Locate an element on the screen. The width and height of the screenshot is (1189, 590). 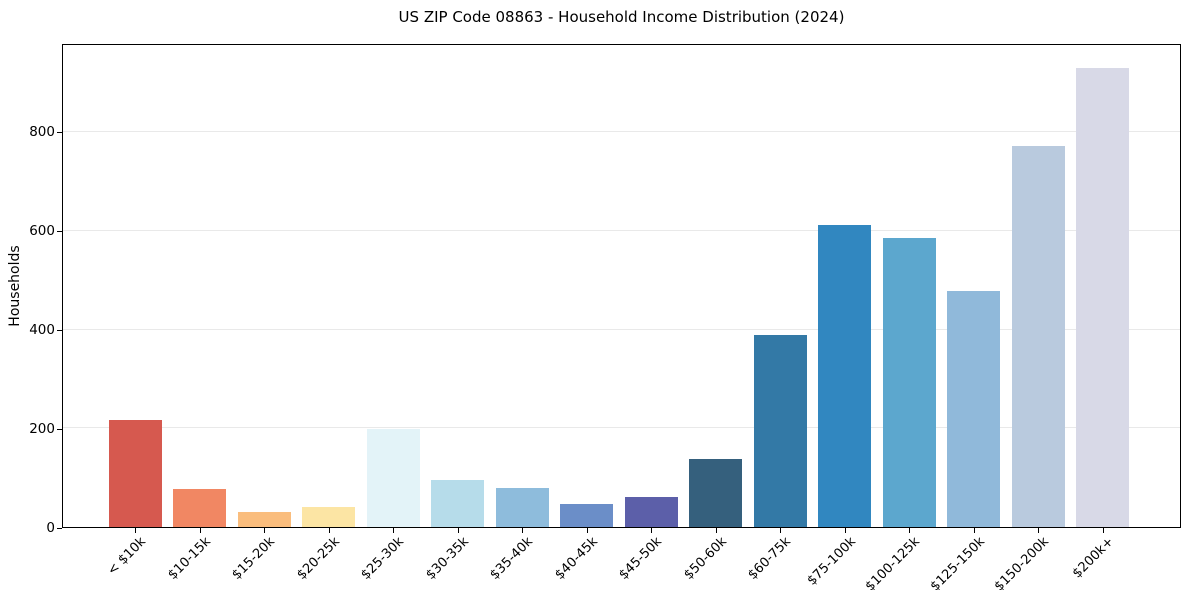
x-tick-label: $100-125k is located at coordinates (892, 562).